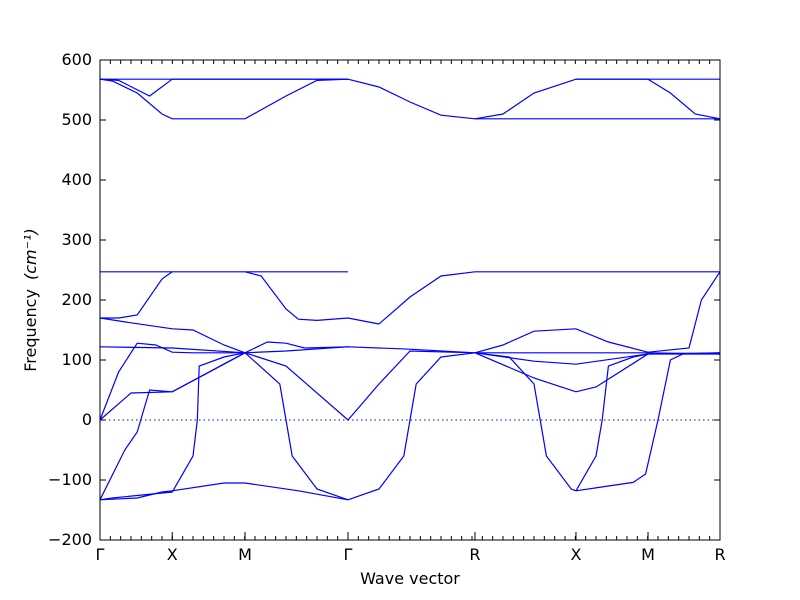  What do you see at coordinates (87, 419) in the screenshot?
I see `y-tick-label: 0` at bounding box center [87, 419].